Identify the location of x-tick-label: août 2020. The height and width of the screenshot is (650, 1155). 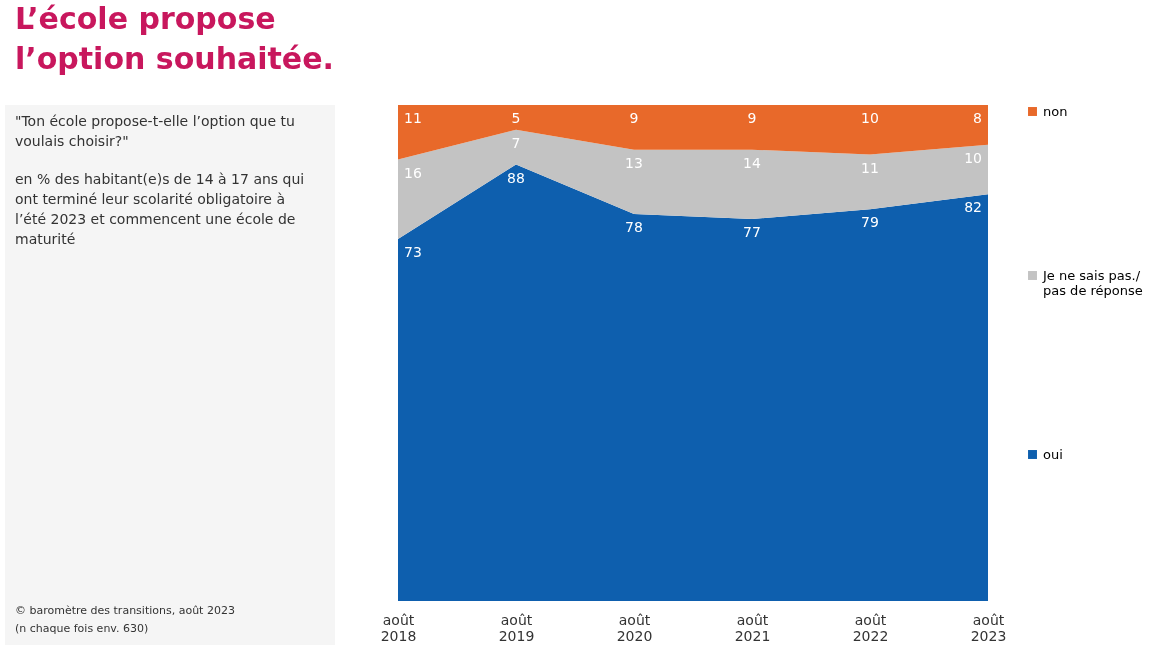
(634, 627).